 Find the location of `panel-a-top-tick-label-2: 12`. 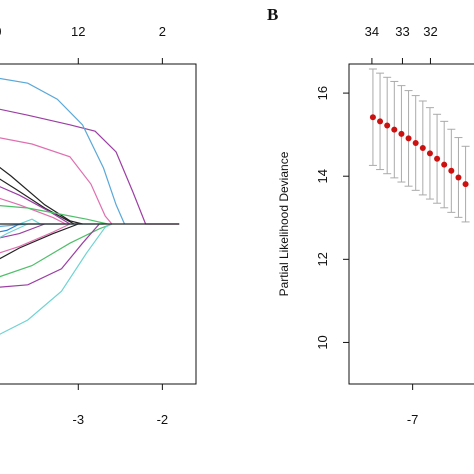

panel-a-top-tick-label-2: 12 is located at coordinates (78, 31).